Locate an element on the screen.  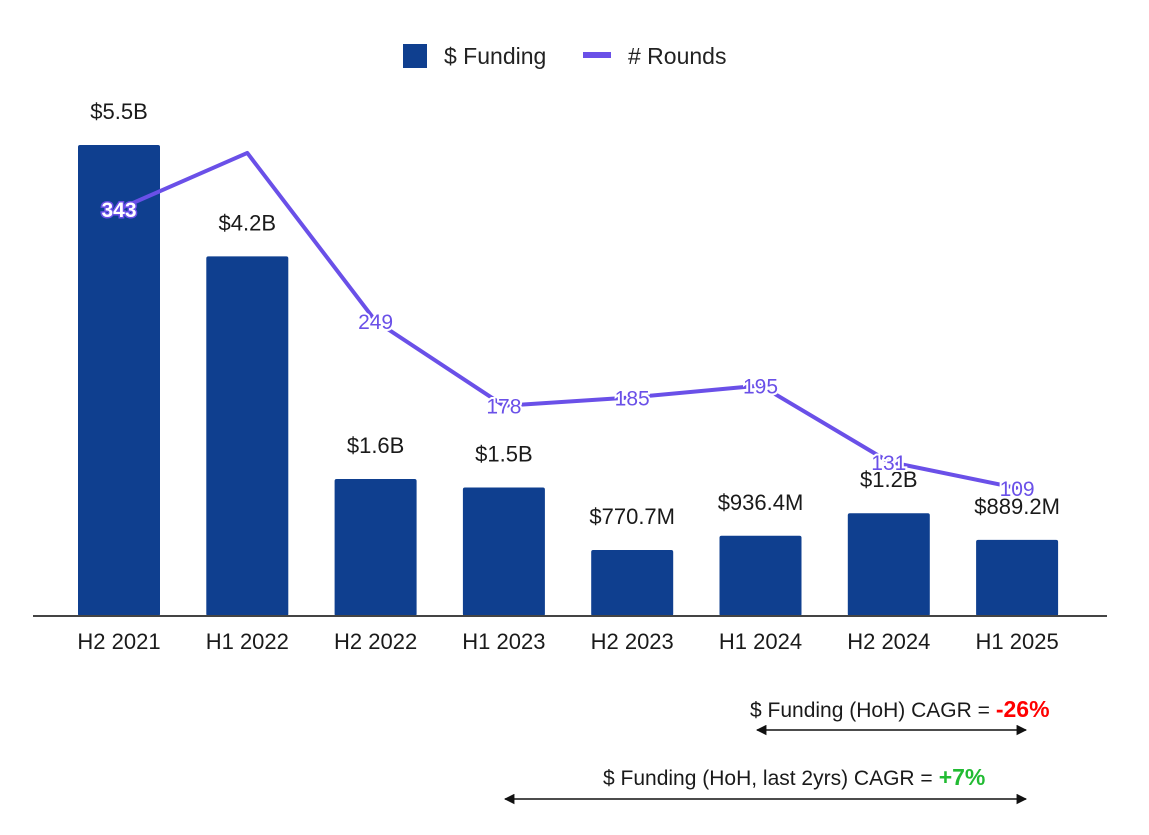
legend-rounds-swatch is located at coordinates (597, 55).